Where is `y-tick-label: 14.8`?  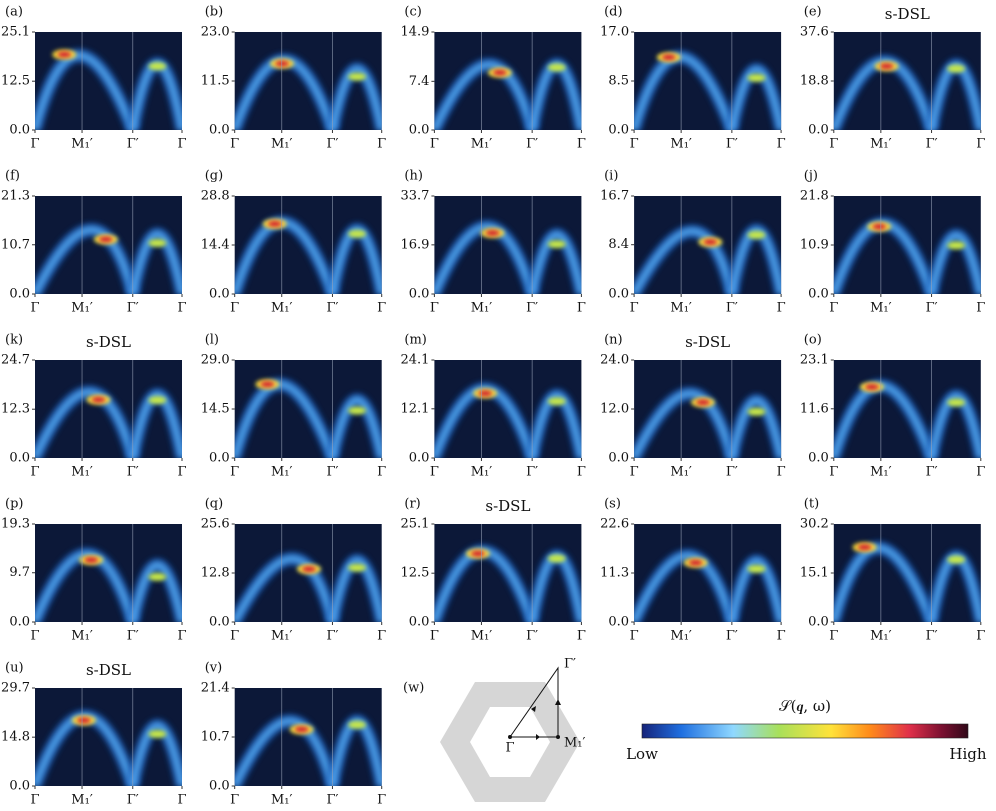
y-tick-label: 14.8 is located at coordinates (15, 737).